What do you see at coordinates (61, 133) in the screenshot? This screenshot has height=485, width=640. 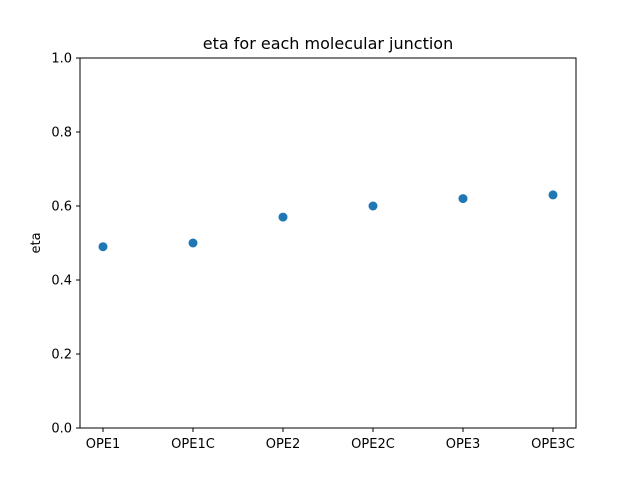 I see `y-tick-label: 0.8` at bounding box center [61, 133].